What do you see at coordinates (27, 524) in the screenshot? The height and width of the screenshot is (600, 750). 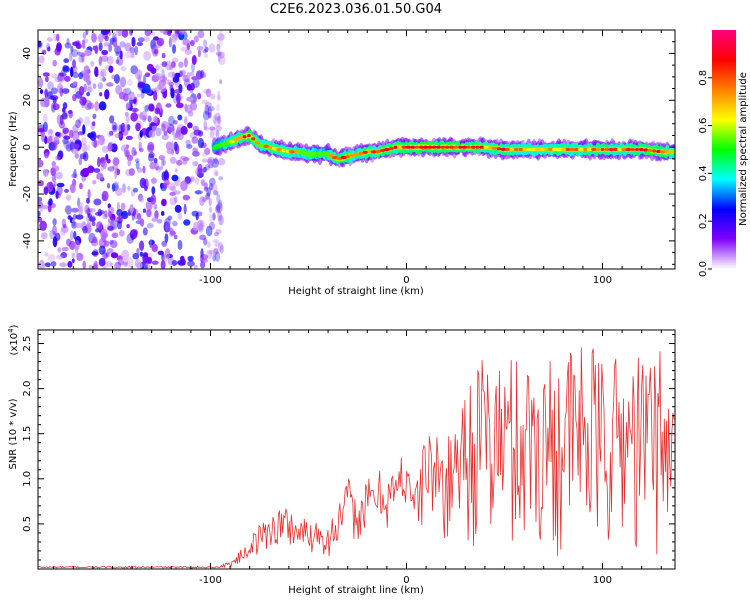 I see `y-tick-label: 0.5` at bounding box center [27, 524].